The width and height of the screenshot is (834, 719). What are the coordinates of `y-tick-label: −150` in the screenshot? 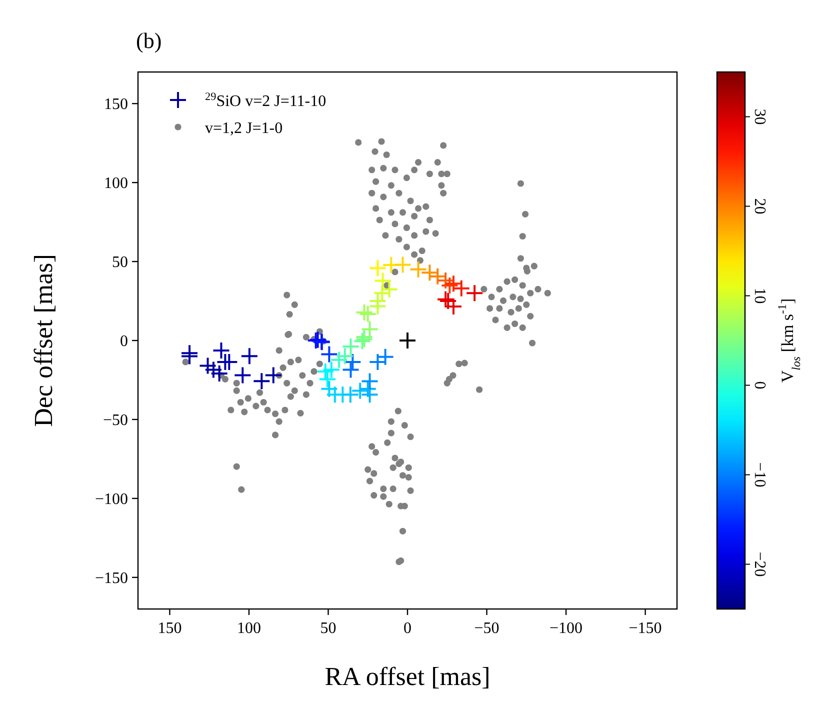 It's located at (111, 578).